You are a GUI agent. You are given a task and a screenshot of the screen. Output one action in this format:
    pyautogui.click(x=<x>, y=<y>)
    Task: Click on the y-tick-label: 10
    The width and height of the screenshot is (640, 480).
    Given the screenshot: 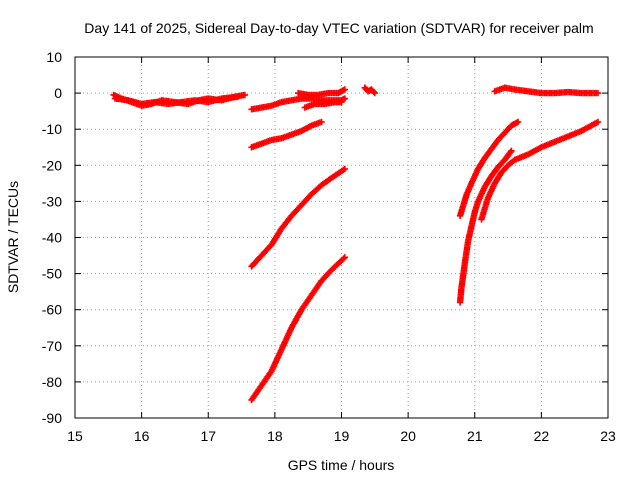 What is the action you would take?
    pyautogui.click(x=54, y=57)
    